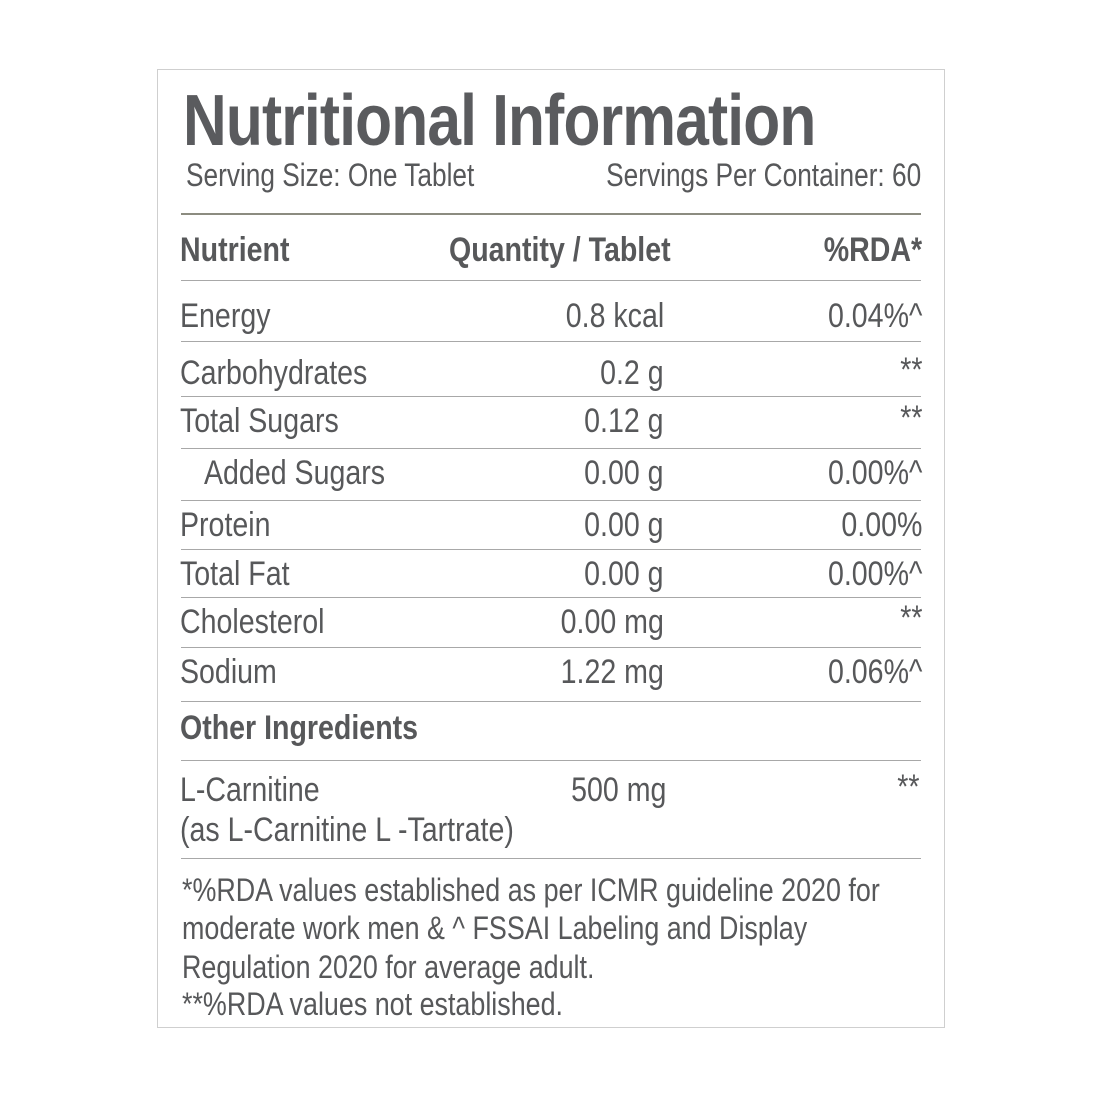 The height and width of the screenshot is (1100, 1100). What do you see at coordinates (874, 672) in the screenshot?
I see `nutrient-rda: 0.06%^` at bounding box center [874, 672].